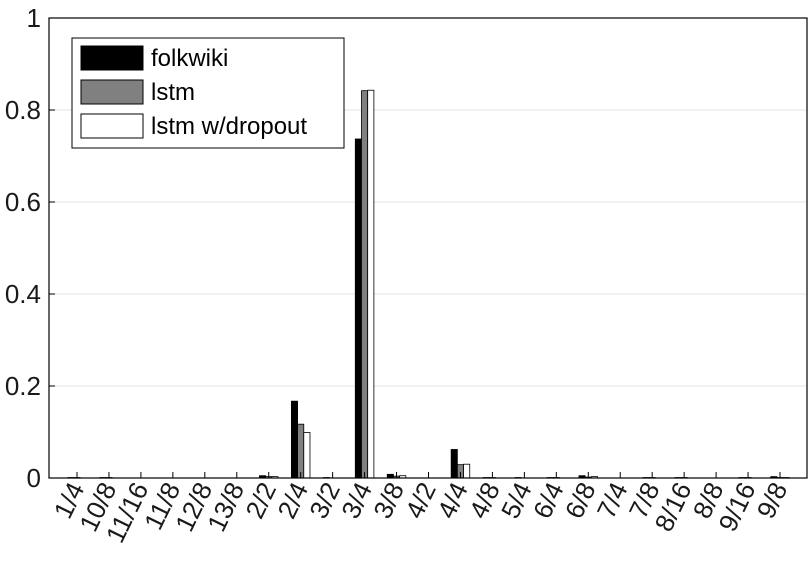 This screenshot has height=569, width=812. I want to click on y-tick-label: 0.8, so click(23, 110).